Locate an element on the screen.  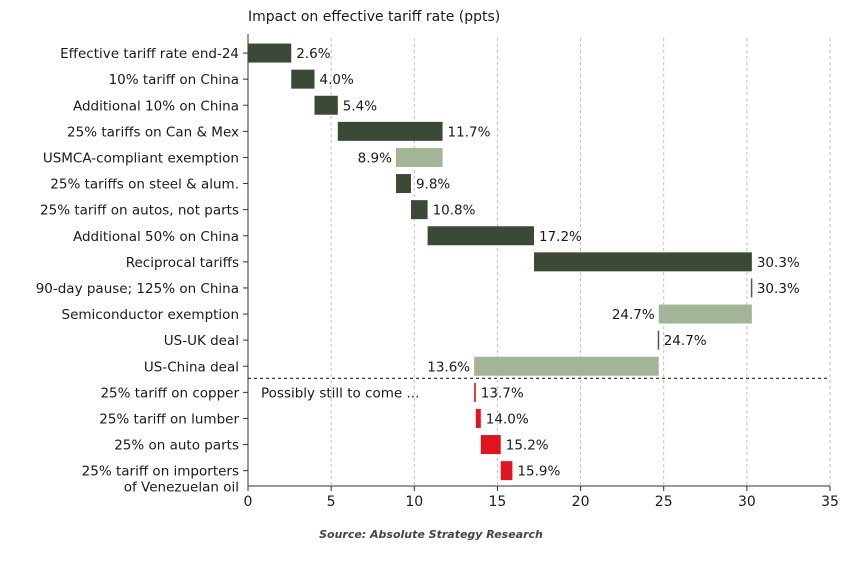
x-tick-label: 5 is located at coordinates (331, 502).